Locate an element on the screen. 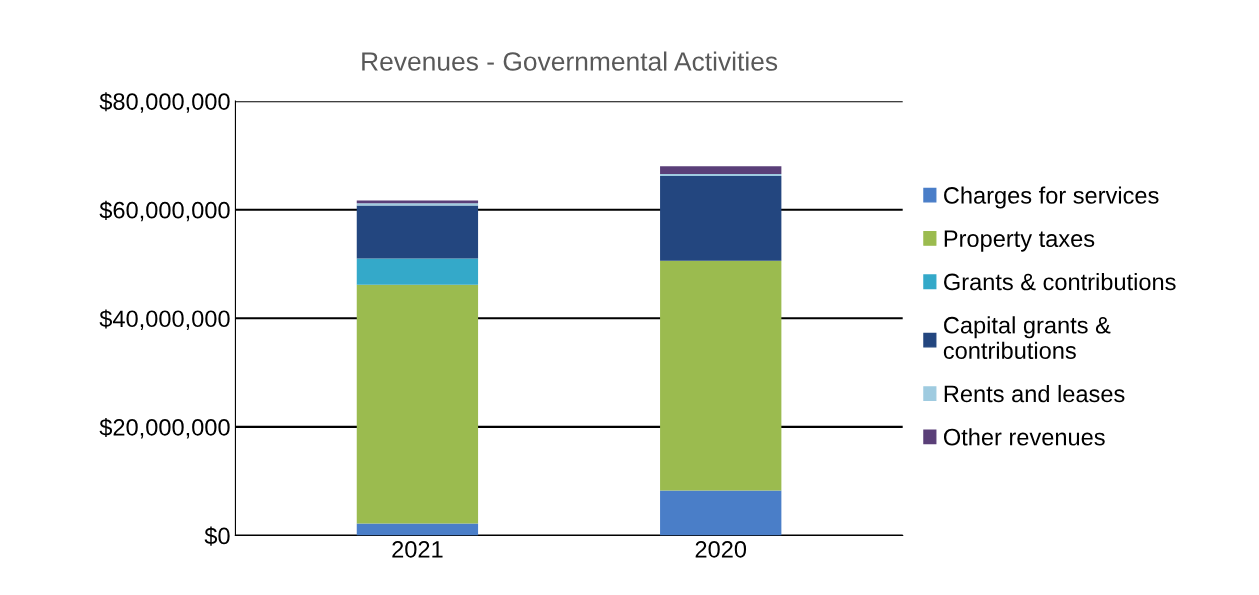 The image size is (1259, 595). legend-label: Other revenues is located at coordinates (1024, 437).